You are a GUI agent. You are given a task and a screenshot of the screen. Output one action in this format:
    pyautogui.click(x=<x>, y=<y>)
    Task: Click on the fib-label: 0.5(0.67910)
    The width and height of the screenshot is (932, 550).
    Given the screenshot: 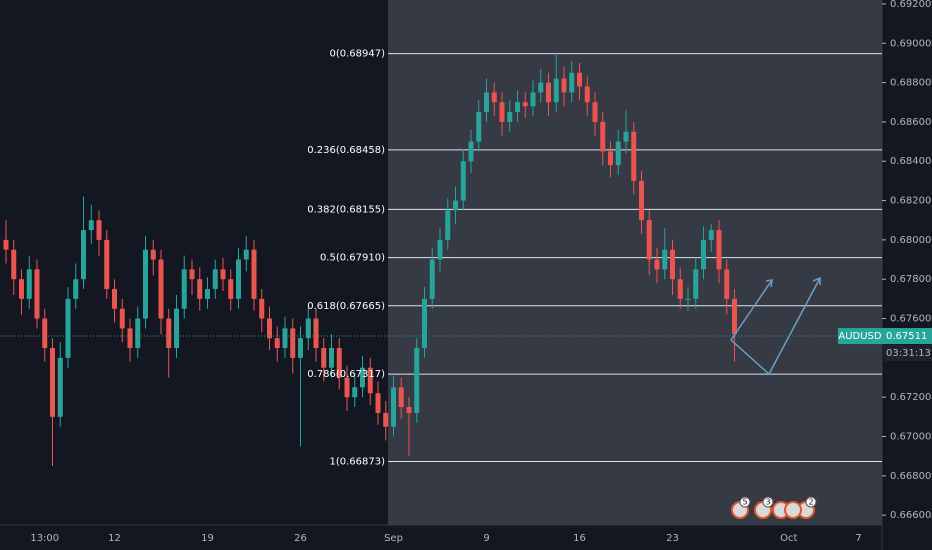 What is the action you would take?
    pyautogui.click(x=352, y=258)
    